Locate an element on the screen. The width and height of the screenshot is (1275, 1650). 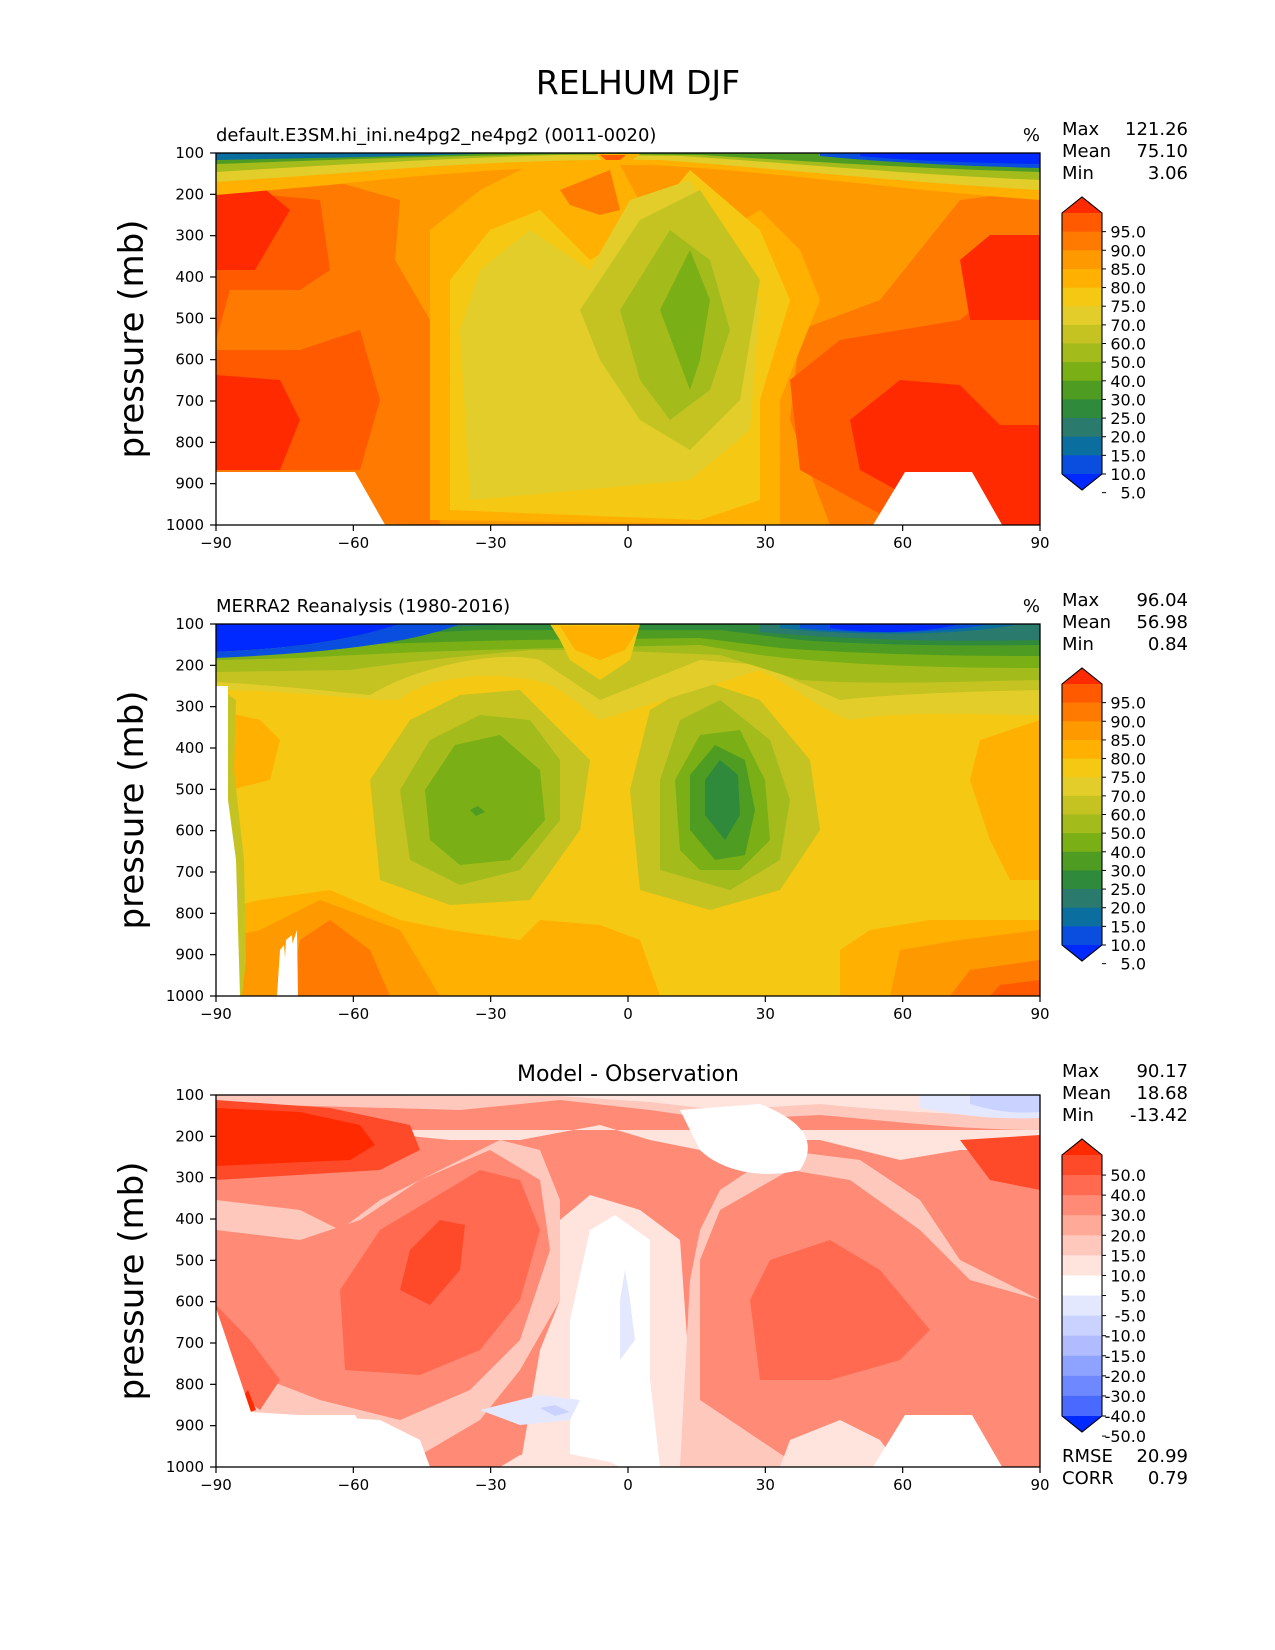
diff-y-axis-label: pressure (mb) is located at coordinates (132, 1281).